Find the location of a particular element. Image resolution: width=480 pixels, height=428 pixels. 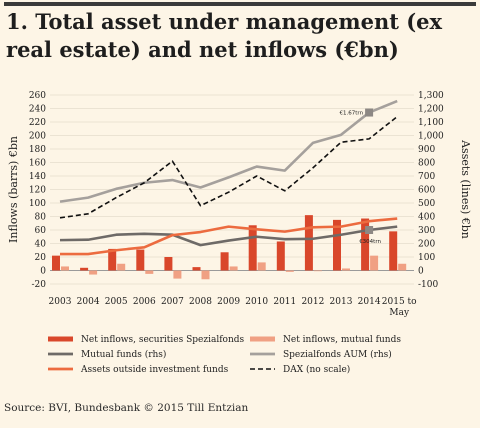

right-tick-label: 800 is located at coordinates (426, 164).